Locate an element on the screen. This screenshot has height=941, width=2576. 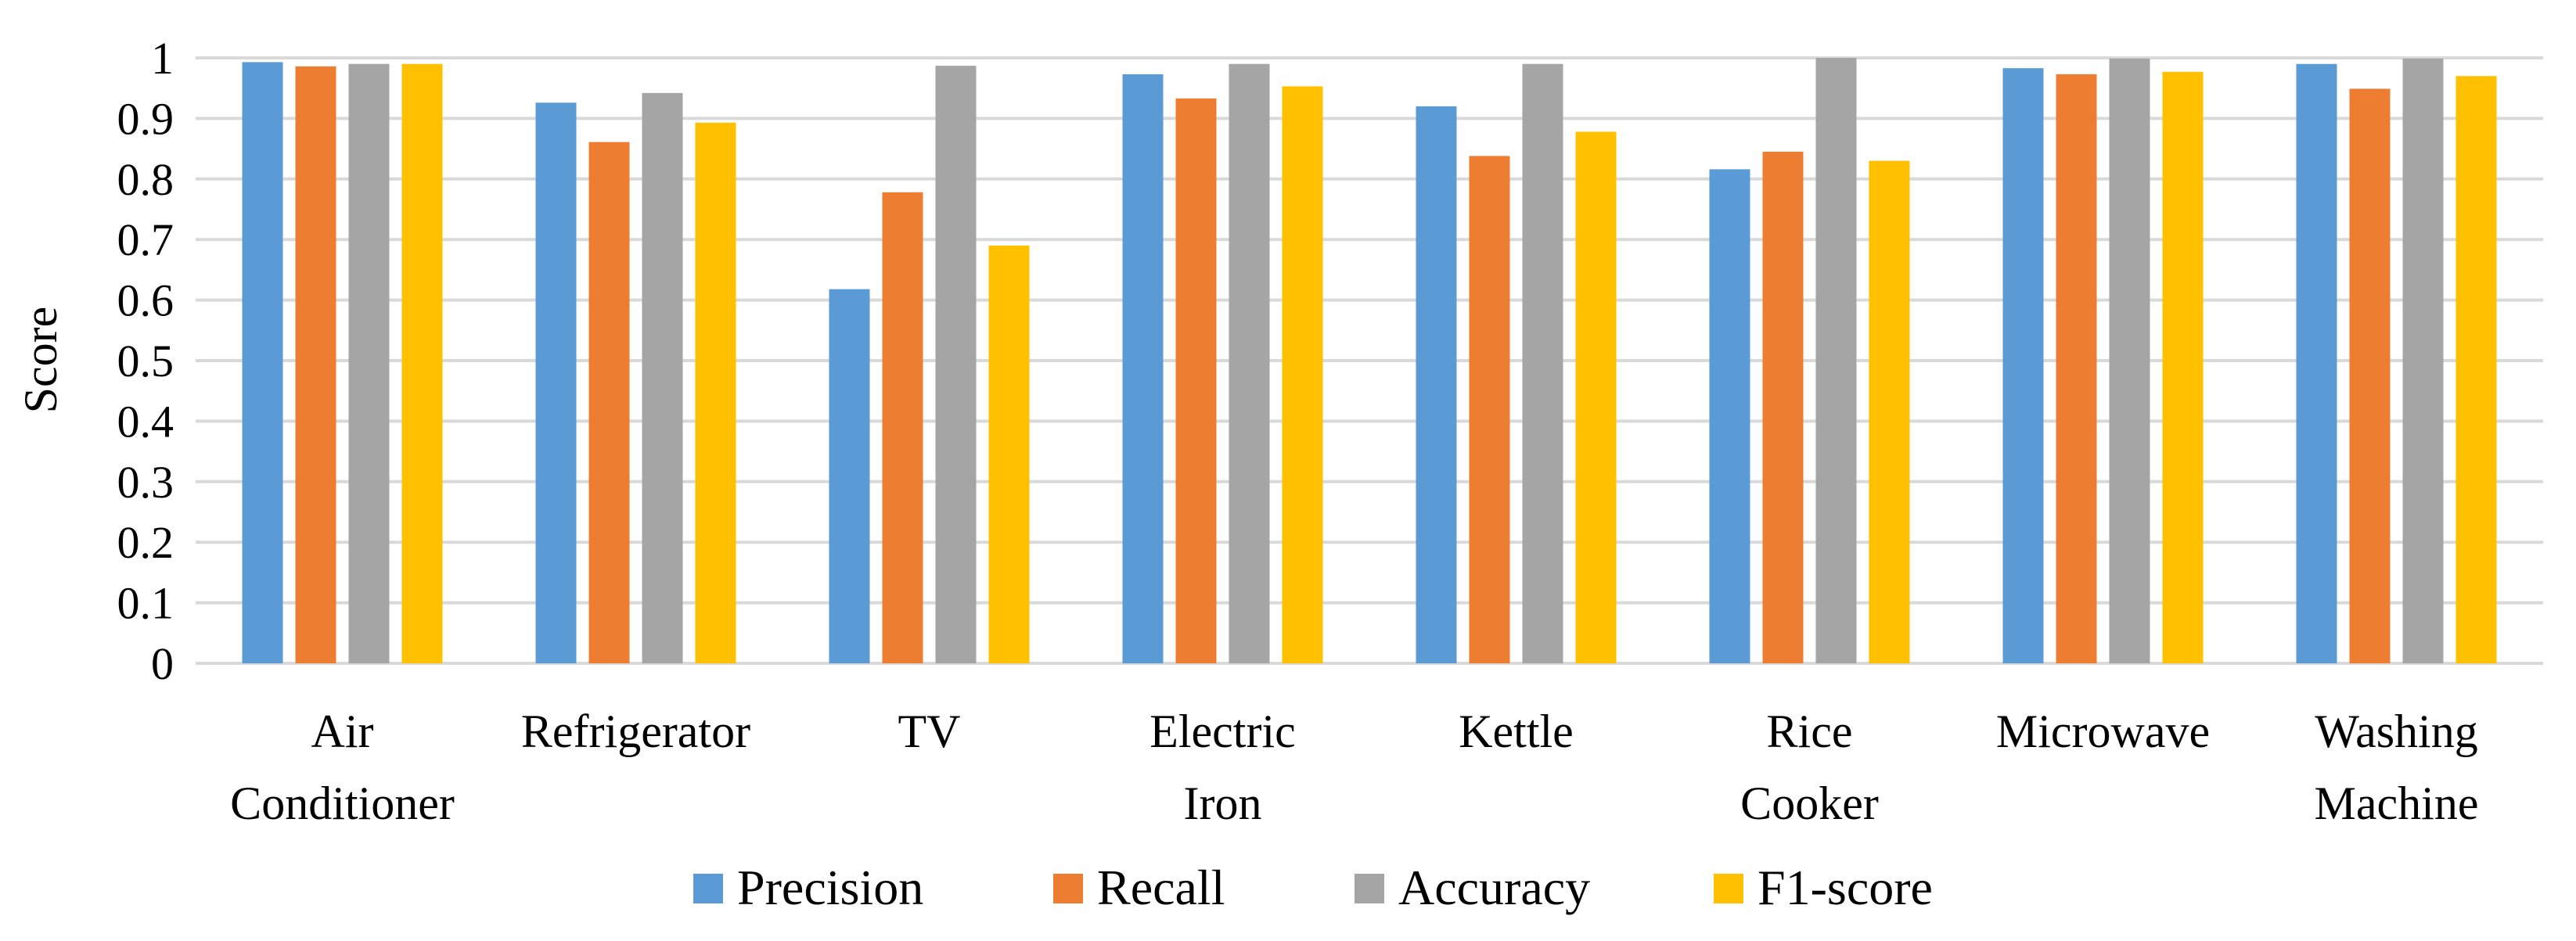
y-tick-label: 0 is located at coordinates (163, 663).